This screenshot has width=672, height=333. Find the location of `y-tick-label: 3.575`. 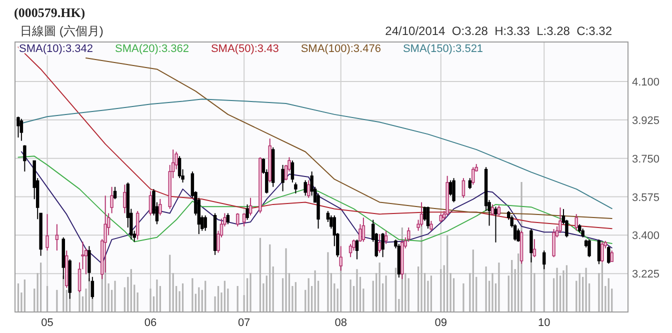

y-tick-label: 3.575 is located at coordinates (646, 198).